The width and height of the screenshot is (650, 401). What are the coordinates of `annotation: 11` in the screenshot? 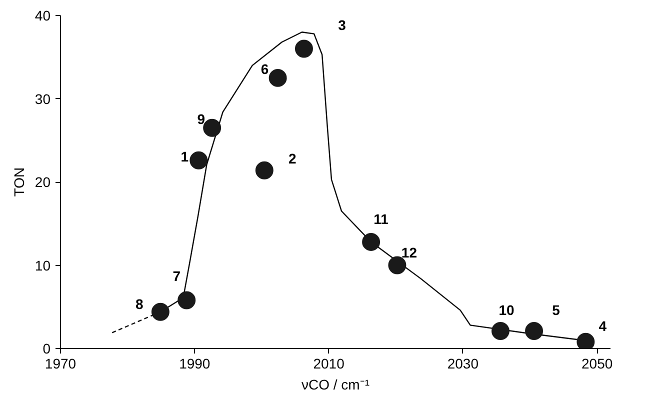 It's located at (381, 218).